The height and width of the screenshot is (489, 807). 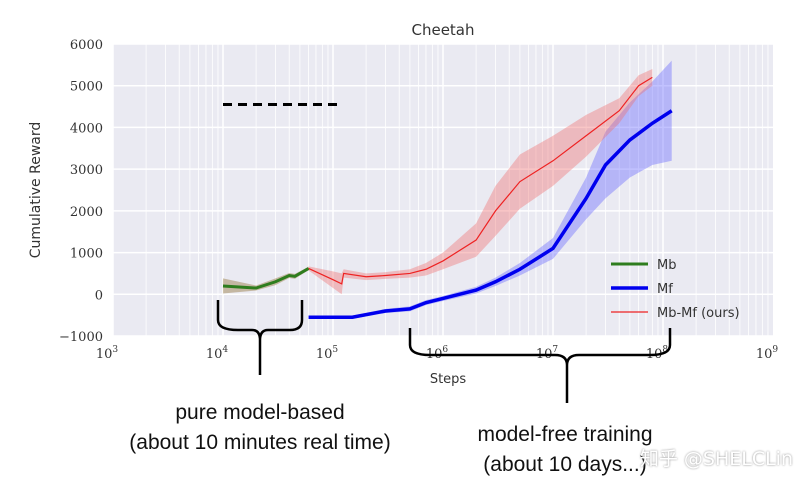 I want to click on legend-label: Mb-Mf (ours), so click(x=698, y=313).